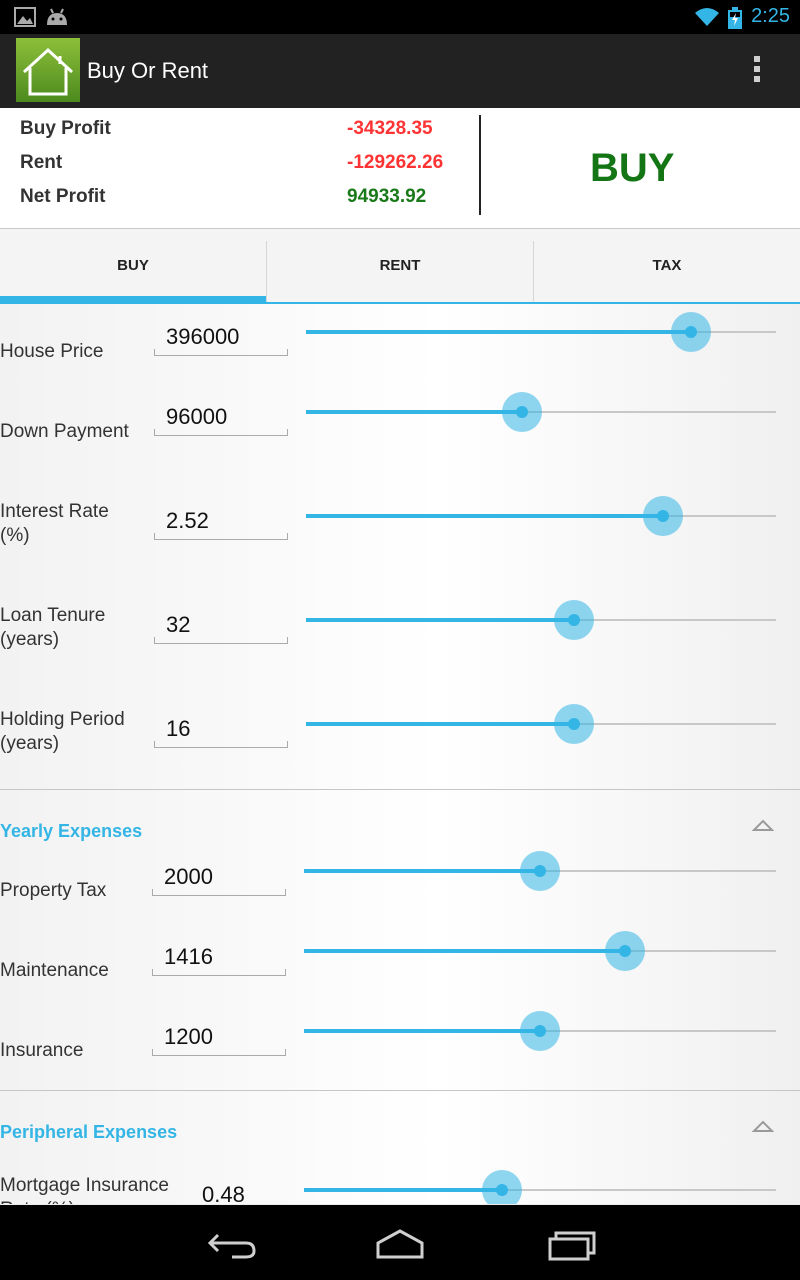  What do you see at coordinates (707, 17) in the screenshot?
I see `wifi-icon` at bounding box center [707, 17].